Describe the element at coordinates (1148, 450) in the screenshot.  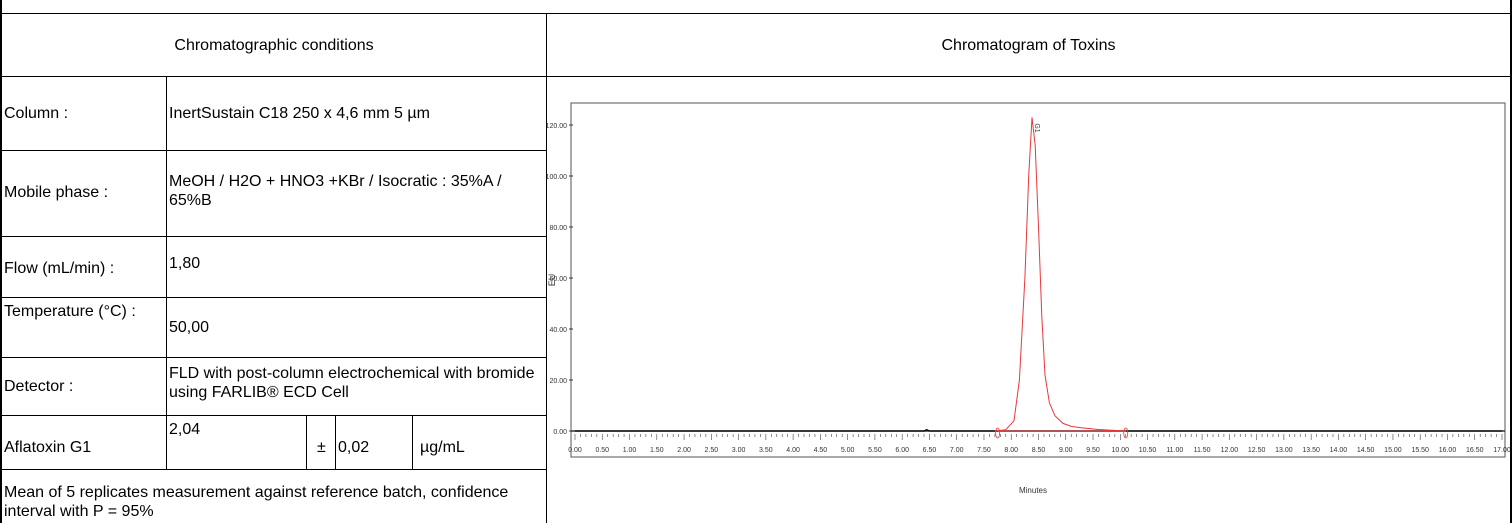
I see `x-tick-label: 10.50` at that location.